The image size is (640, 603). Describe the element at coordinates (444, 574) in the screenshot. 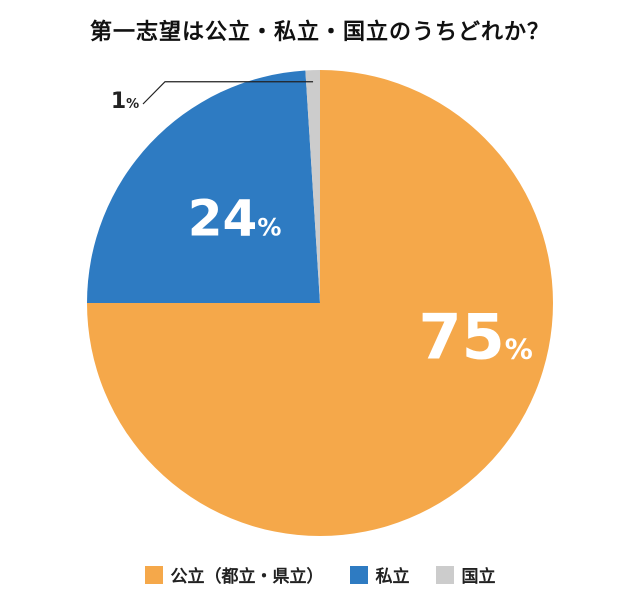

I see `legend-swatch-national` at that location.